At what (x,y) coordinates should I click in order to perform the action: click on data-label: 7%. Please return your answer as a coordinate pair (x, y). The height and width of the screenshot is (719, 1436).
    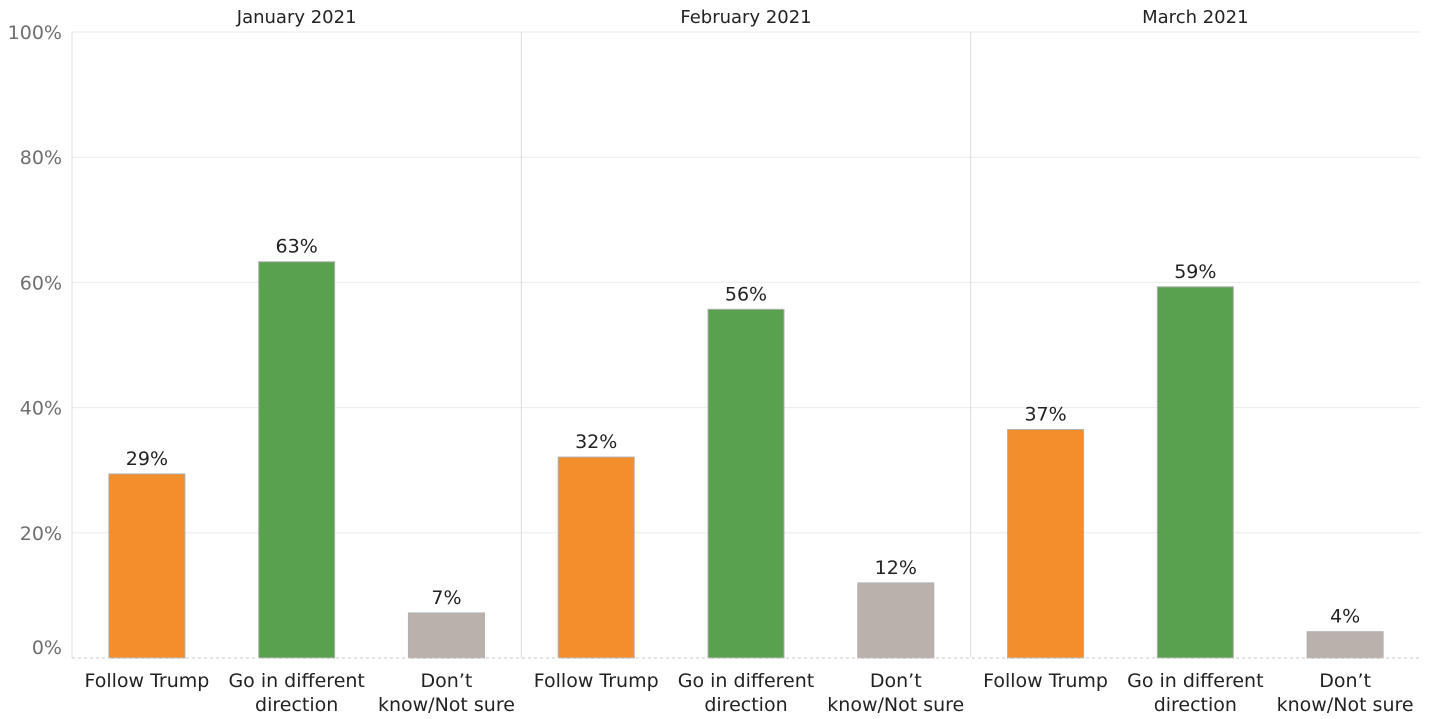
    Looking at the image, I should click on (446, 598).